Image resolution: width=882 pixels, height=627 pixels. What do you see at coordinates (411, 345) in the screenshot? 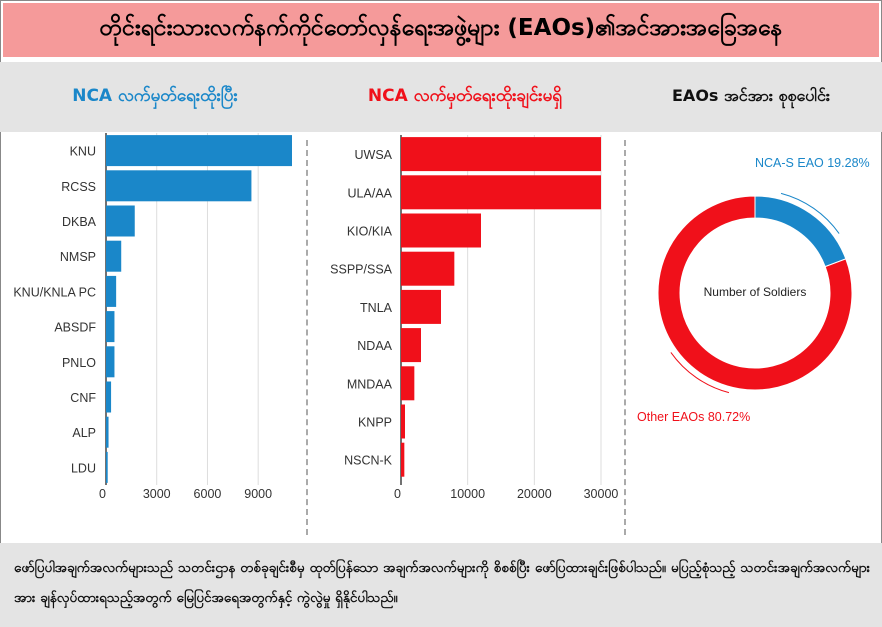
I see `bar-ndaa` at bounding box center [411, 345].